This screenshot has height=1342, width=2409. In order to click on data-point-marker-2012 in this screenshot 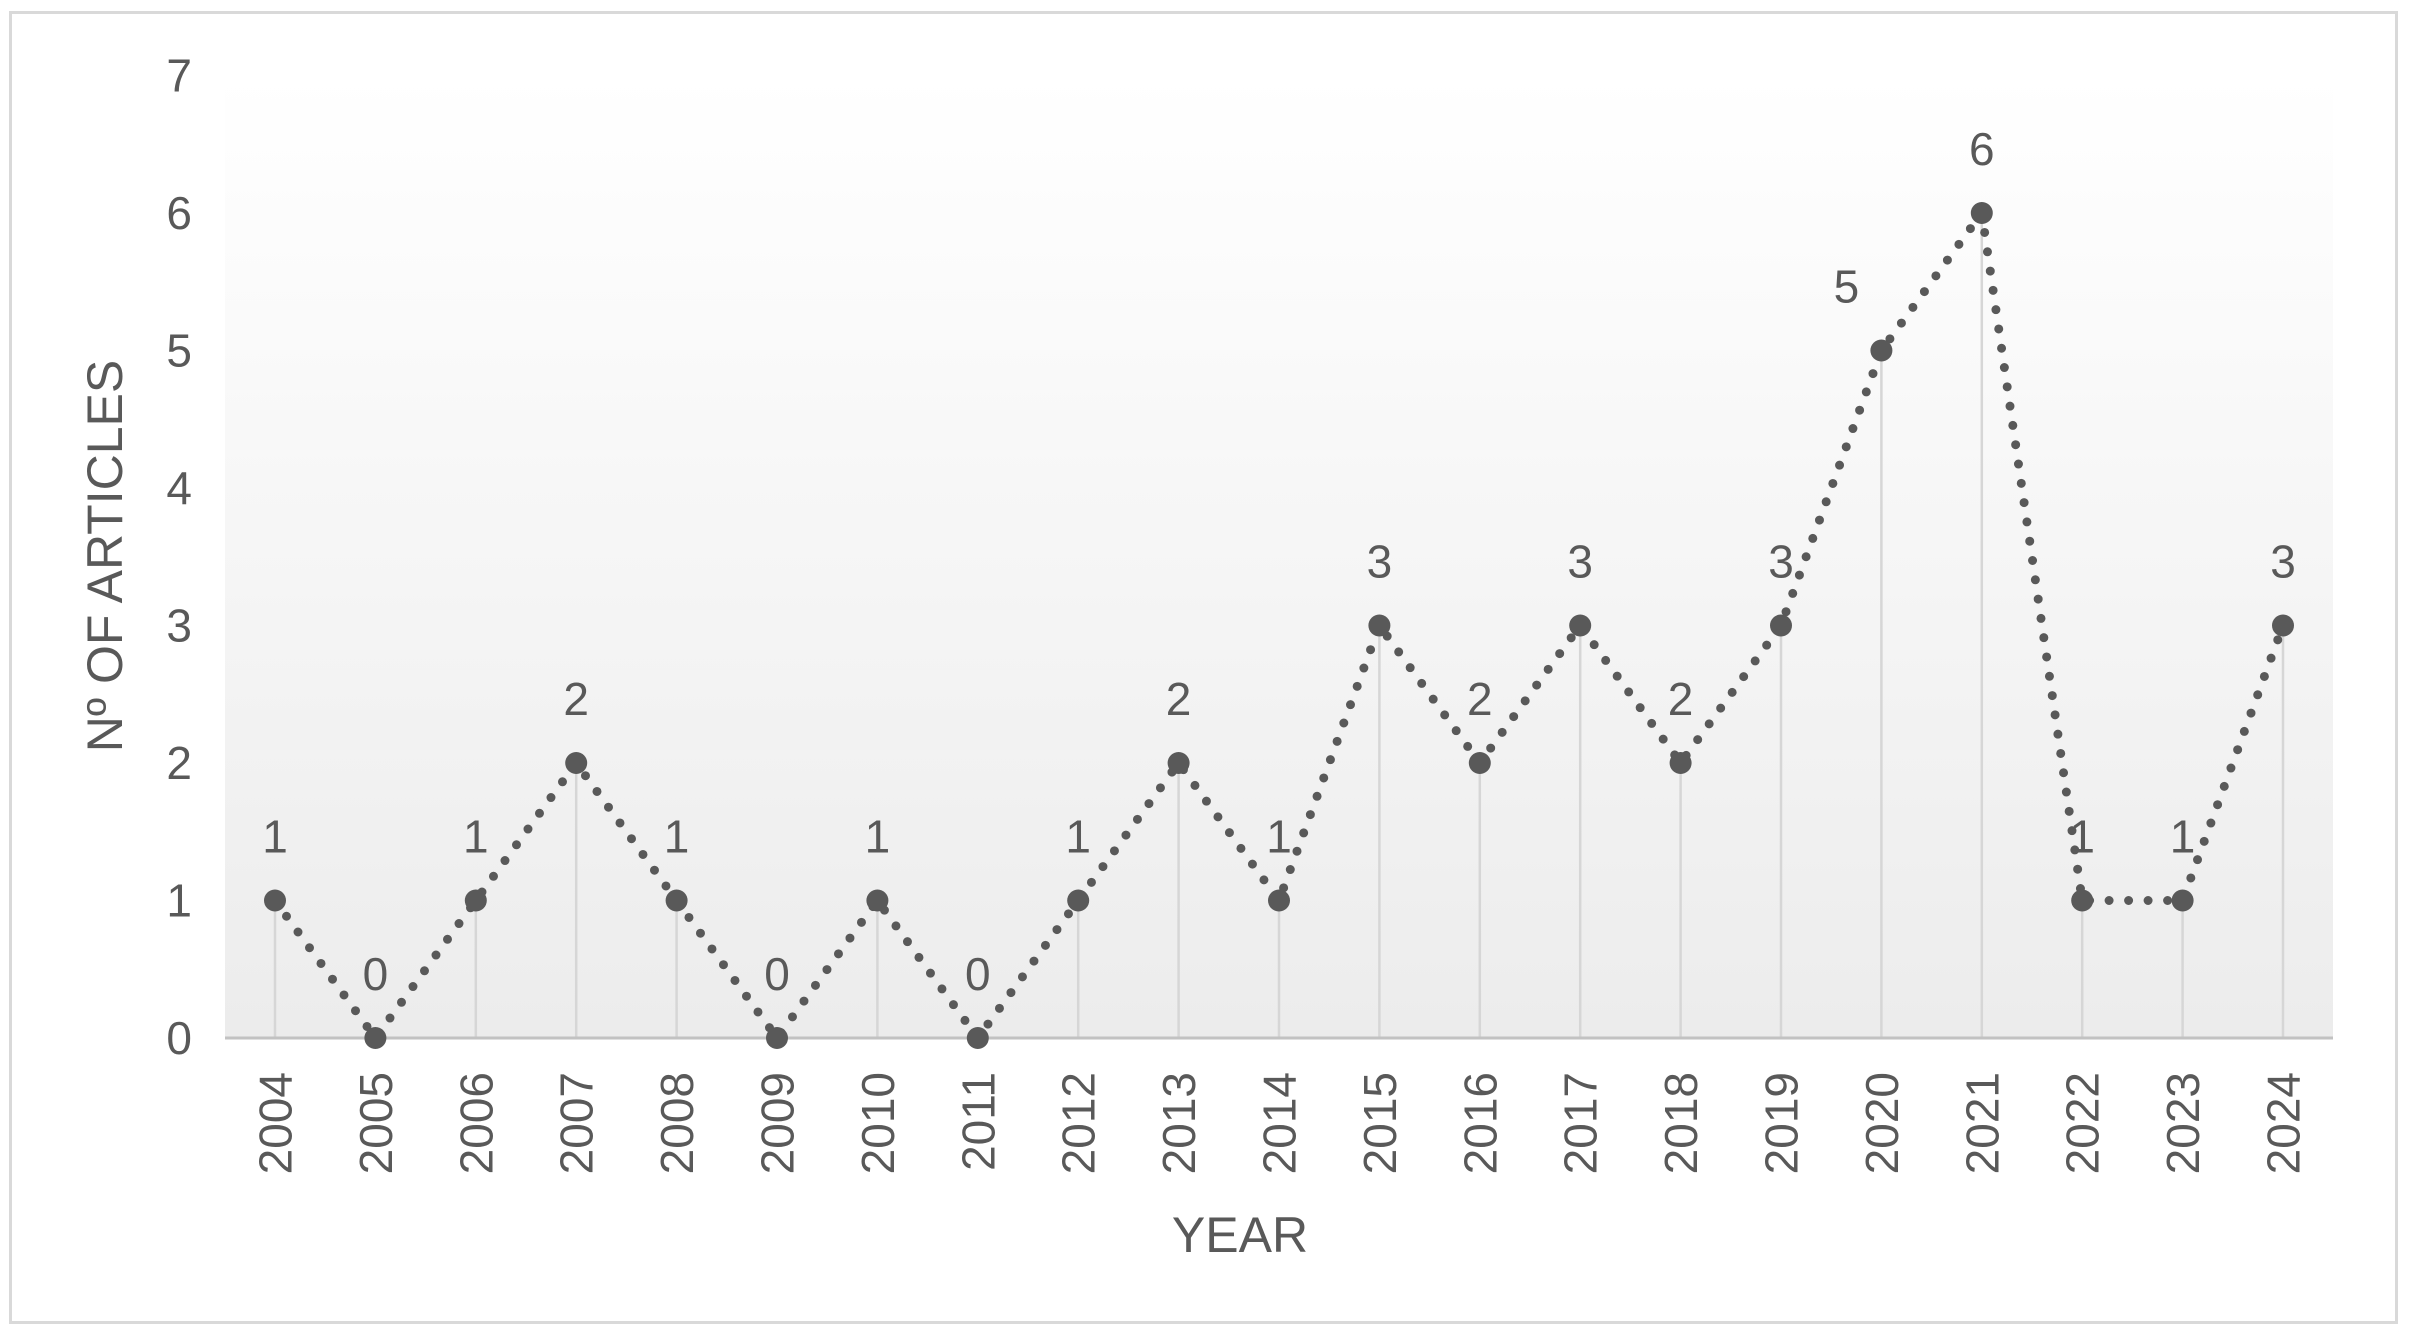, I will do `click(1078, 900)`.